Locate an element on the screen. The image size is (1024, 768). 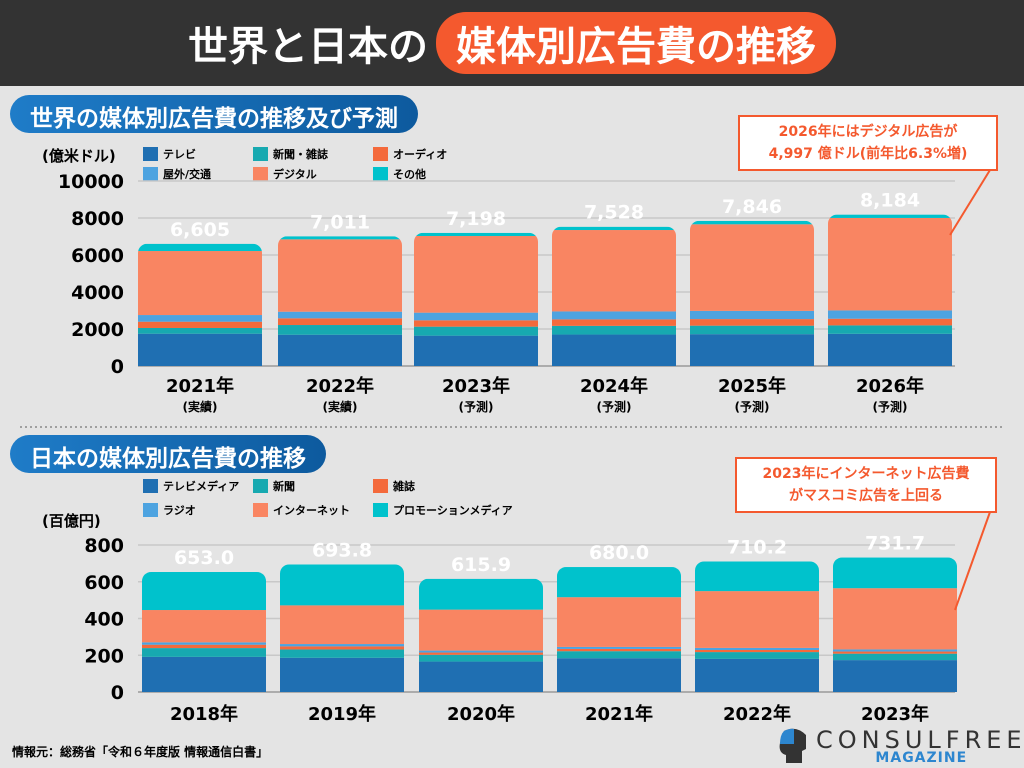
legend-label: ラジオ is located at coordinates (179, 510).